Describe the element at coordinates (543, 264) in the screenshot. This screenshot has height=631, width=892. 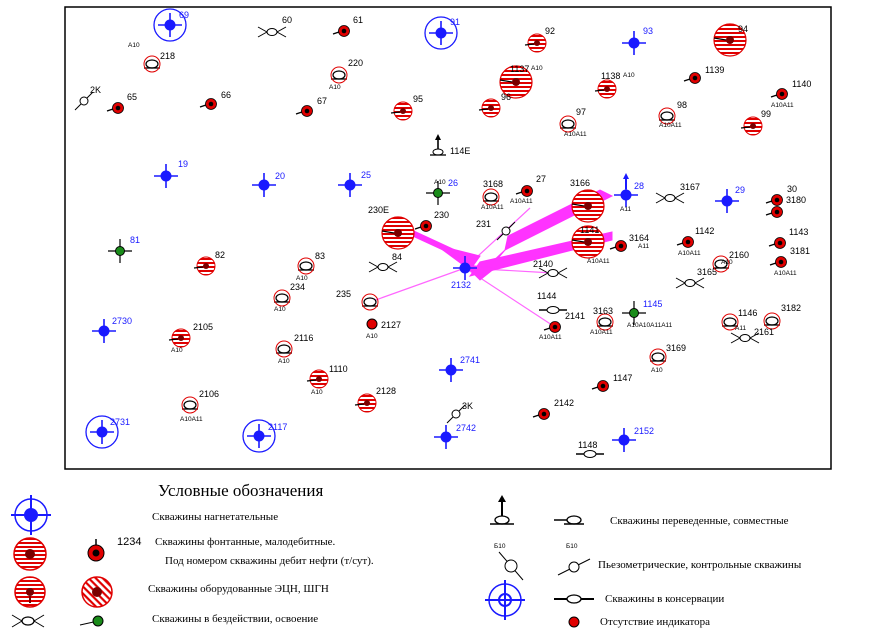
I see `well-label: 2140` at that location.